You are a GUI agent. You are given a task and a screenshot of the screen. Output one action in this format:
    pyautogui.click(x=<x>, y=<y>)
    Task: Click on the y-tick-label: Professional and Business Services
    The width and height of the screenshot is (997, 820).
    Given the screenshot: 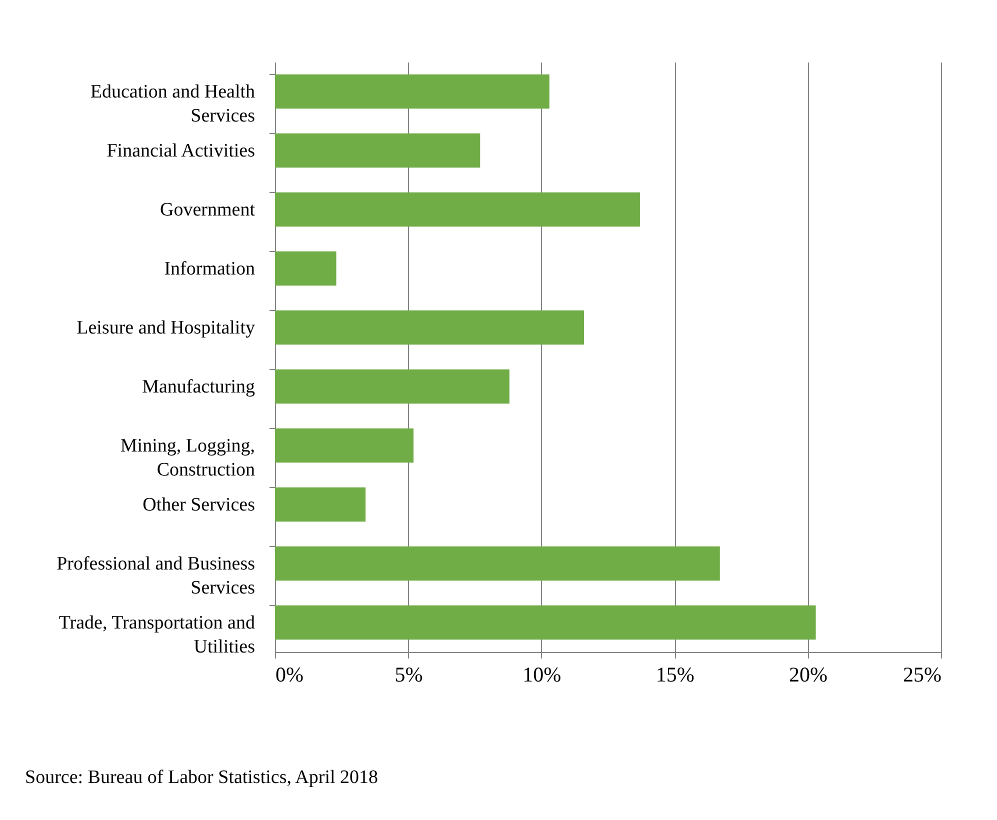 What is the action you would take?
    pyautogui.click(x=155, y=576)
    